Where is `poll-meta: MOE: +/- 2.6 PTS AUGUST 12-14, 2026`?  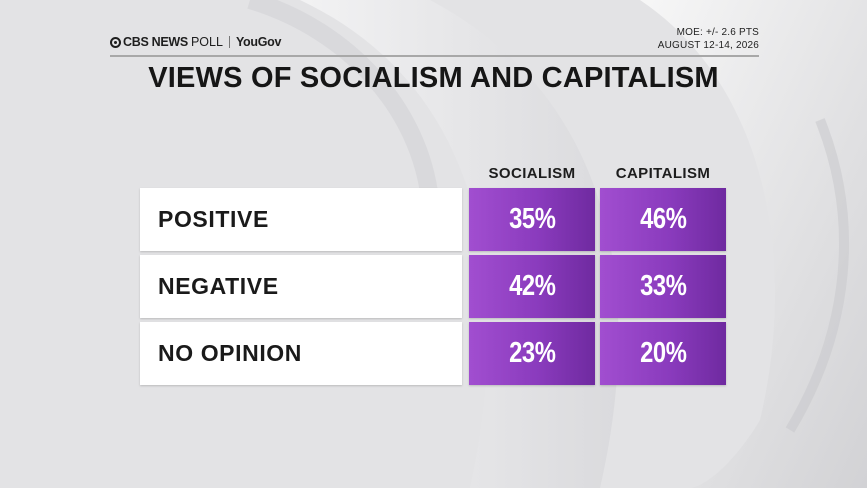 poll-meta: MOE: +/- 2.6 PTS AUGUST 12-14, 2026 is located at coordinates (708, 39).